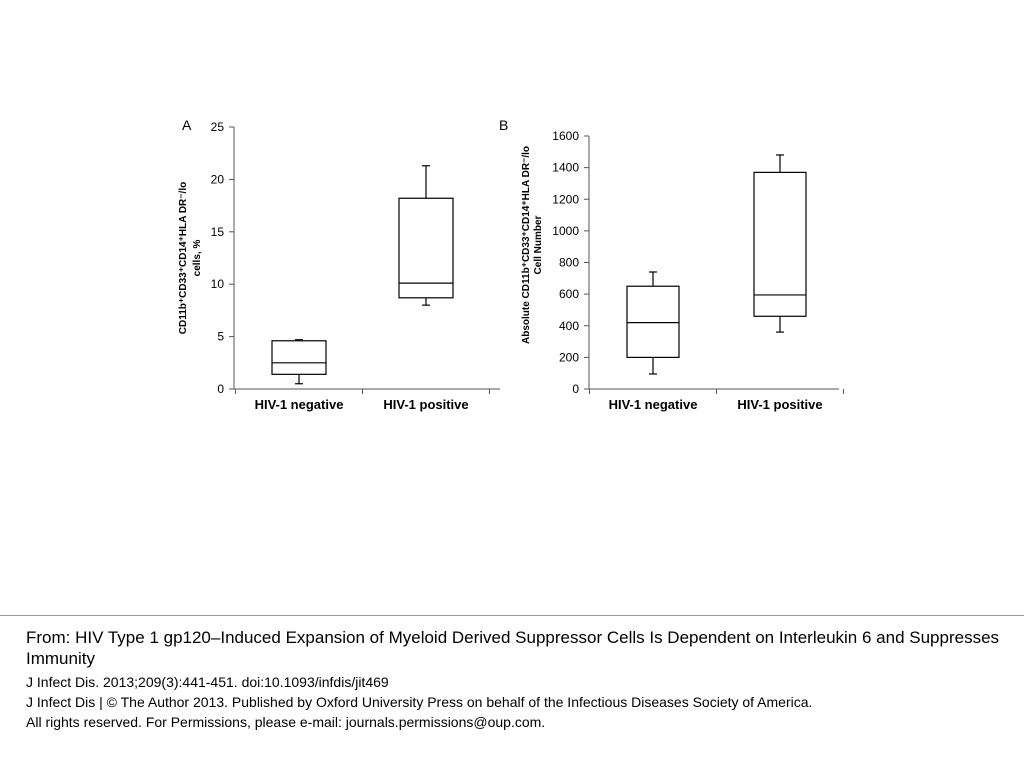 Image resolution: width=1024 pixels, height=768 pixels. Describe the element at coordinates (218, 179) in the screenshot. I see `y-tick-label: 20` at that location.